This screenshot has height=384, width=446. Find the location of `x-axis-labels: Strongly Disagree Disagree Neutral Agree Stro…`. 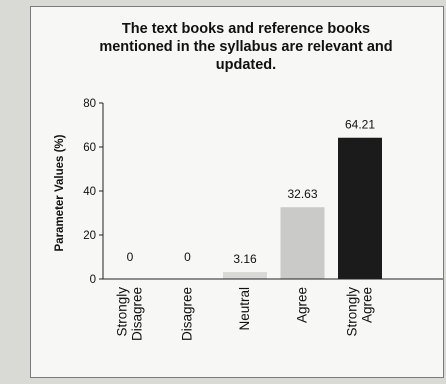

x-axis-labels: Strongly Disagree Disagree Neutral Agree Stro… is located at coordinates (245, 314).